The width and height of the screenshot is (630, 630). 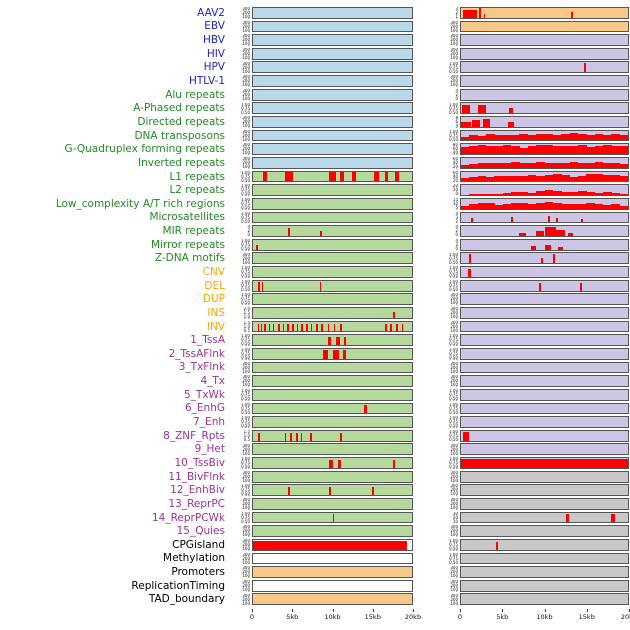 What do you see at coordinates (455, 517) in the screenshot?
I see `y-axis-tick-label: 20` at bounding box center [455, 517].